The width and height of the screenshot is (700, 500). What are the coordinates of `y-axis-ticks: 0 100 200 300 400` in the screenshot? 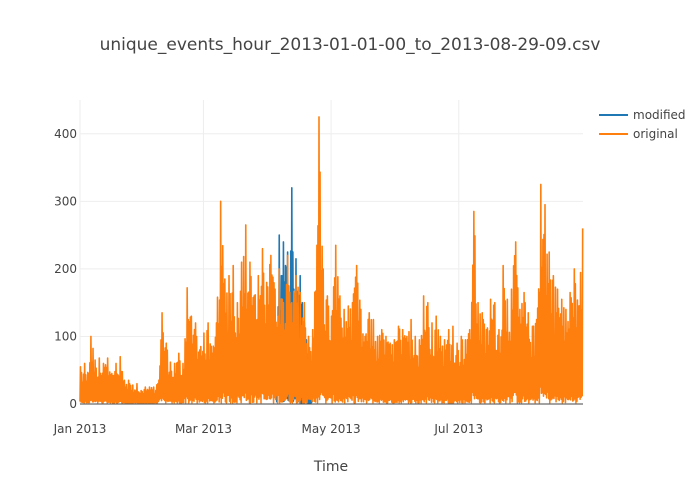 It's located at (65, 269).